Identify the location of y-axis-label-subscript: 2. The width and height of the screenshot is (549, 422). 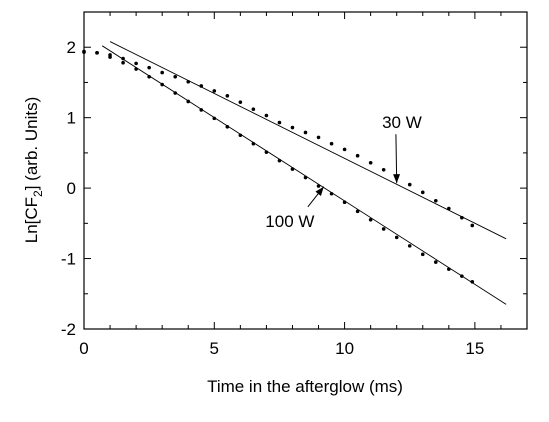
(38, 193).